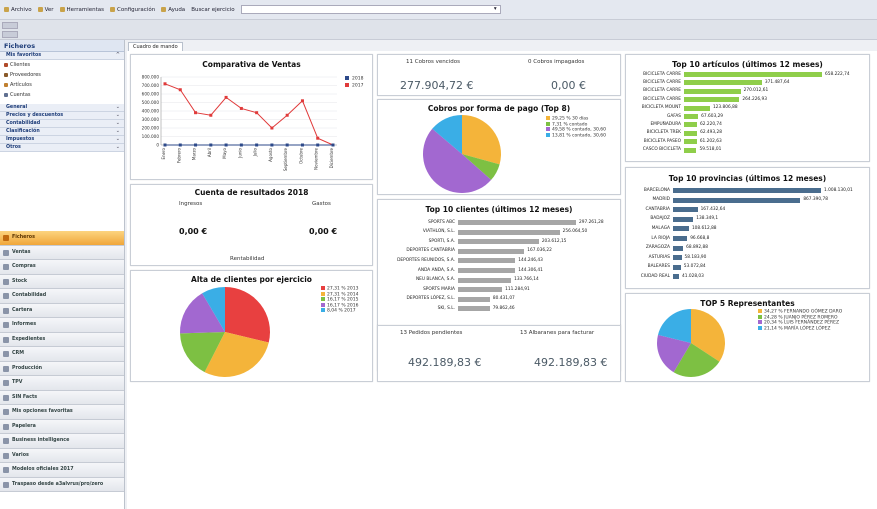 The height and width of the screenshot is (509, 877). I want to click on sidebar-item-3: Cuentas, so click(62, 95).